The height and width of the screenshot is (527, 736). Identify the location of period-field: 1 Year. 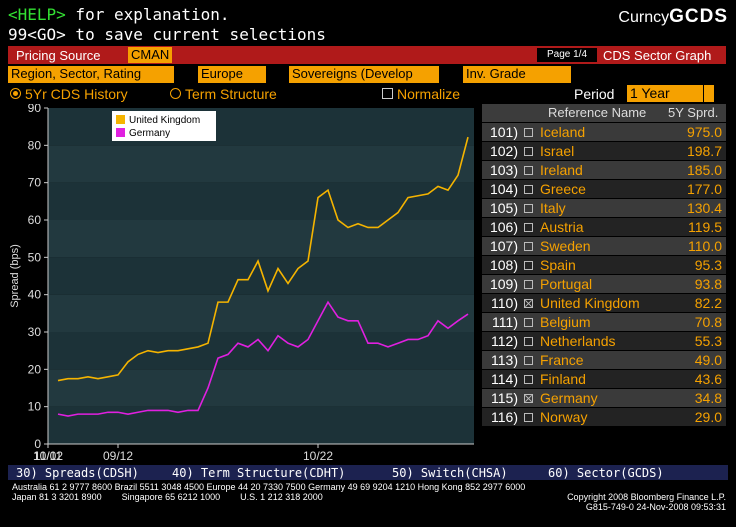
(665, 93).